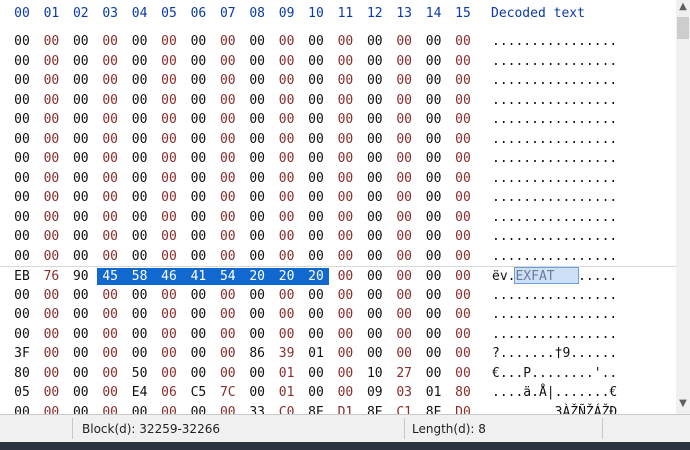  What do you see at coordinates (555, 373) in the screenshot?
I see `decoded-text: €...P........'..` at bounding box center [555, 373].